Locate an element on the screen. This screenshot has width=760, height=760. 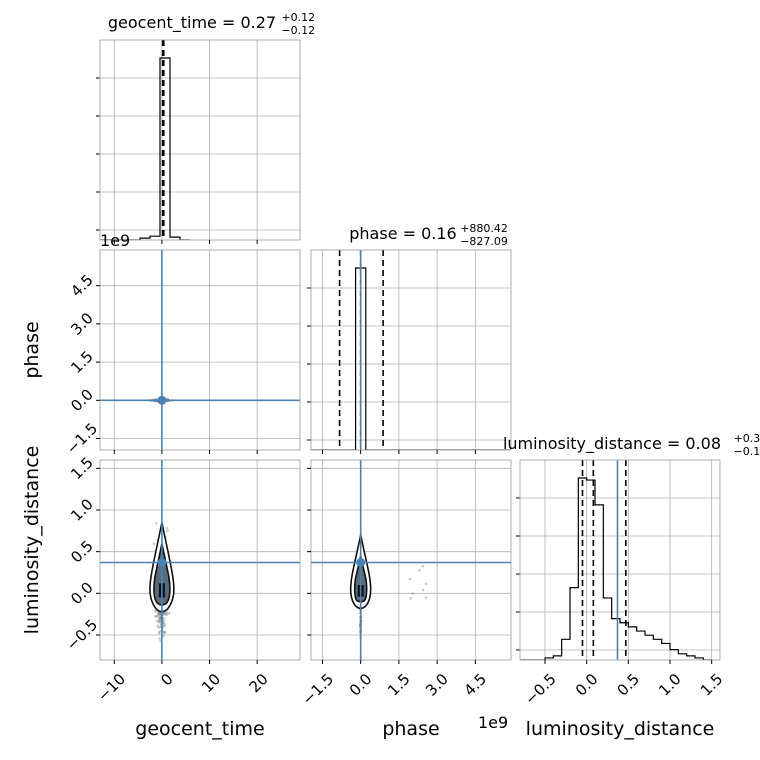
panel-20-grid is located at coordinates (200, 560).